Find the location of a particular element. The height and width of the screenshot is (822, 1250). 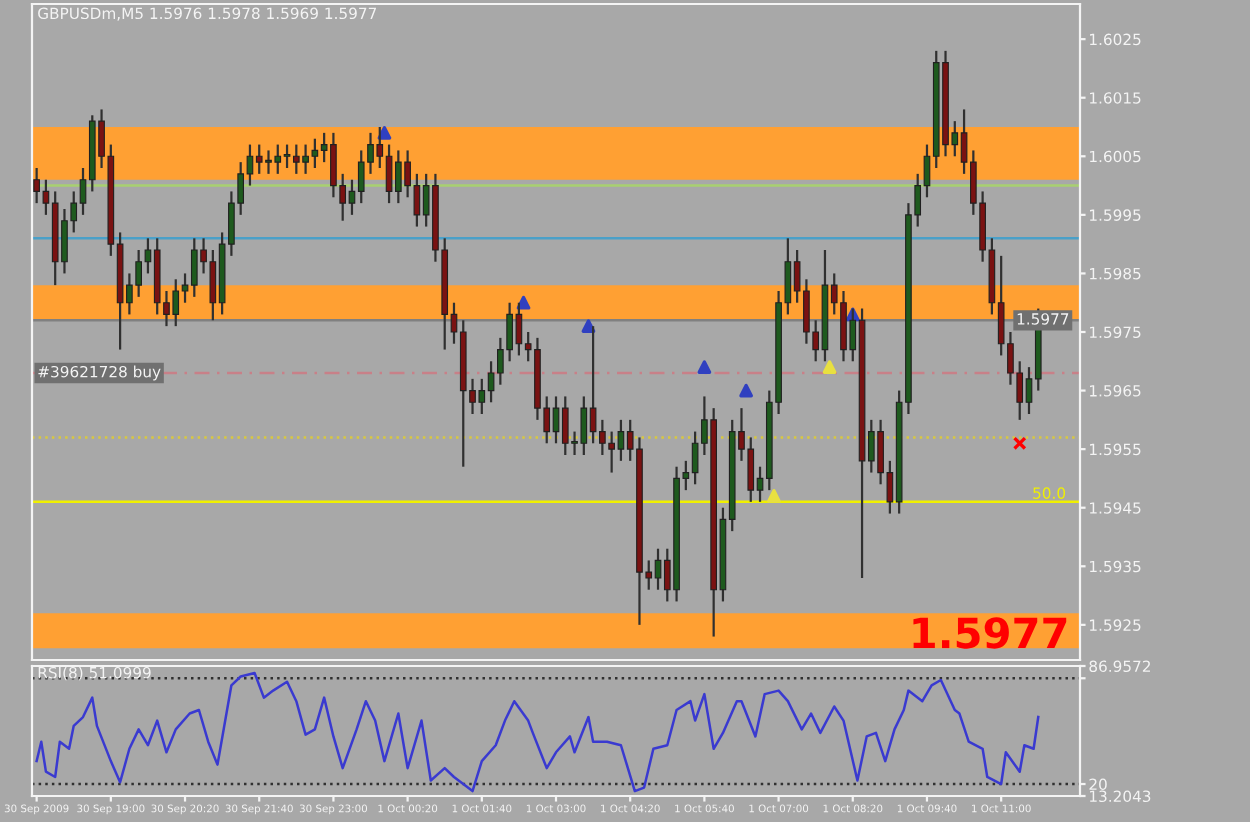

annotation: 1.5977 is located at coordinates (990, 633).